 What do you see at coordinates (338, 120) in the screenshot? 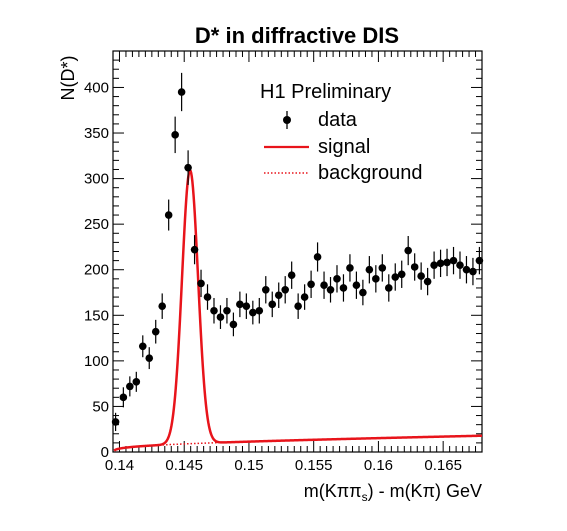
I see `legend-data-label: data` at bounding box center [338, 120].